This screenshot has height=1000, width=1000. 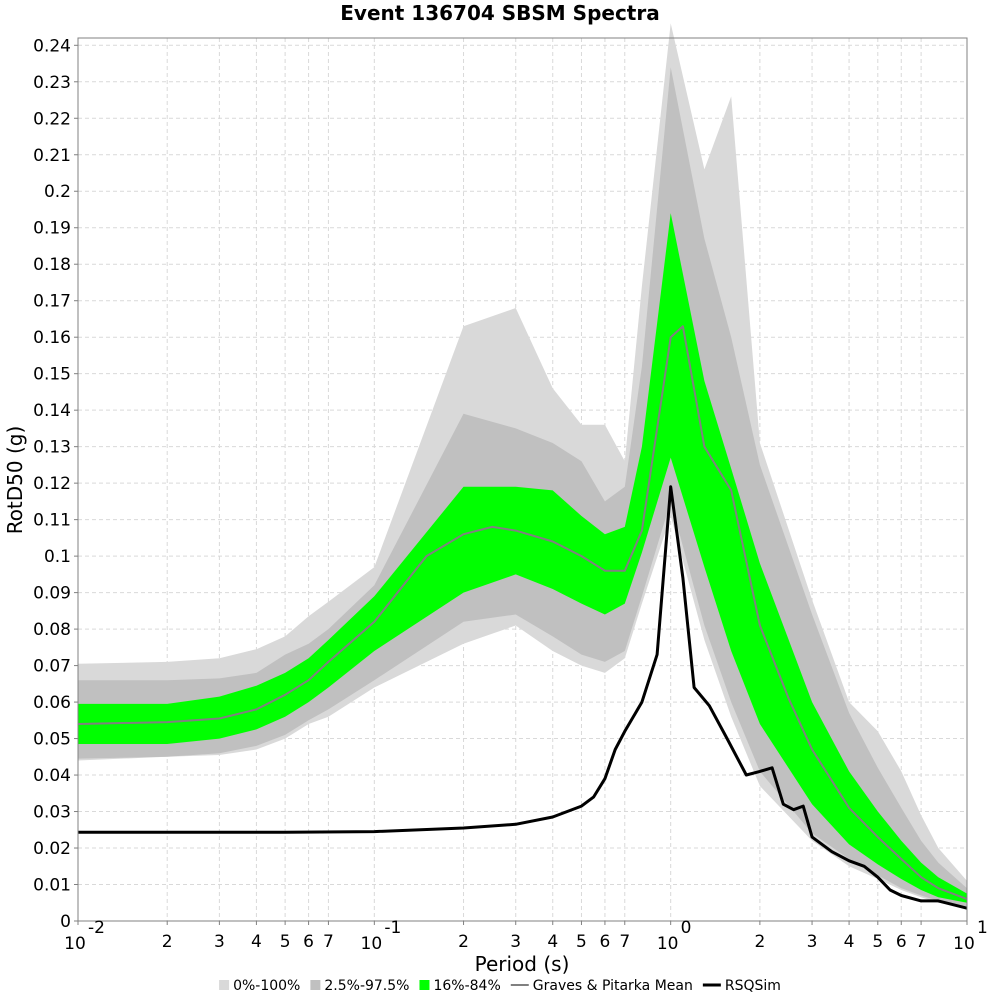 What do you see at coordinates (52, 703) in the screenshot?
I see `y-tick-label: 0.06` at bounding box center [52, 703].